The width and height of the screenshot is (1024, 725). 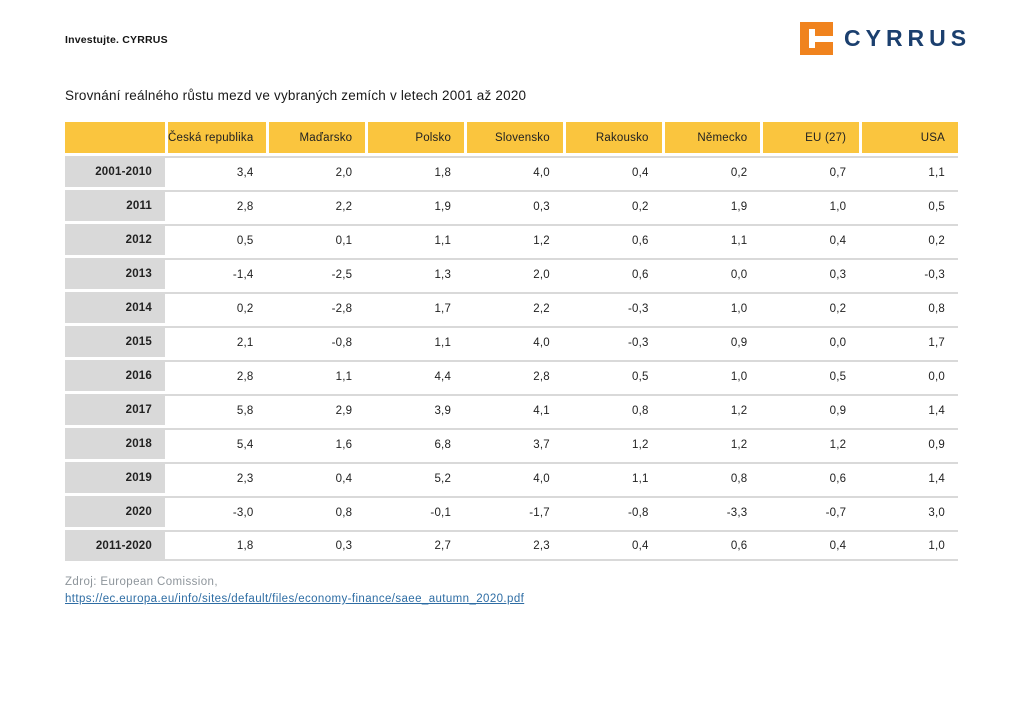 What do you see at coordinates (115, 409) in the screenshot?
I see `row-label: 2017` at bounding box center [115, 409].